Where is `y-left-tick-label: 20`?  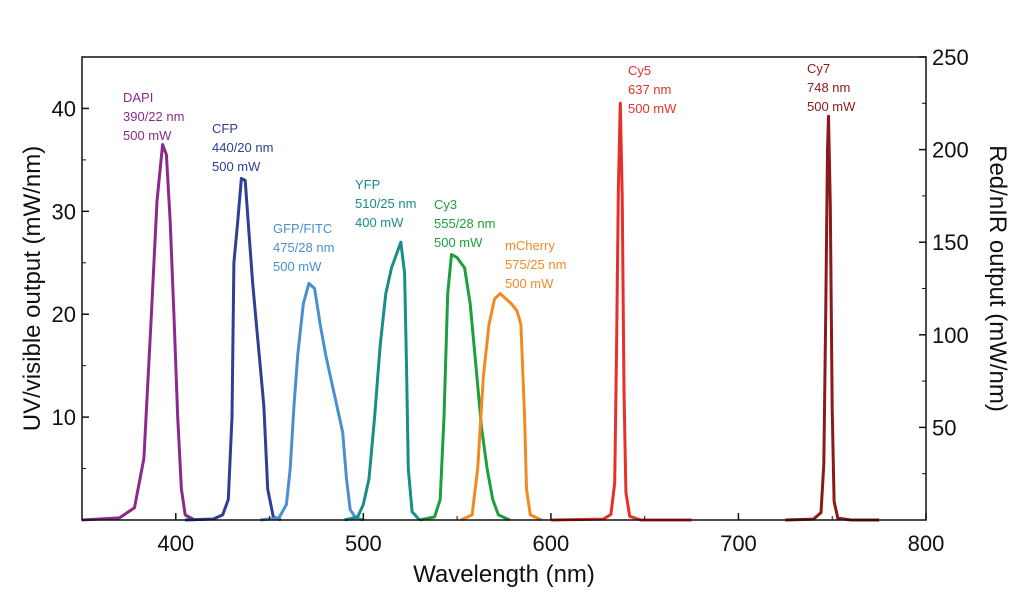 y-left-tick-label: 20 is located at coordinates (64, 314).